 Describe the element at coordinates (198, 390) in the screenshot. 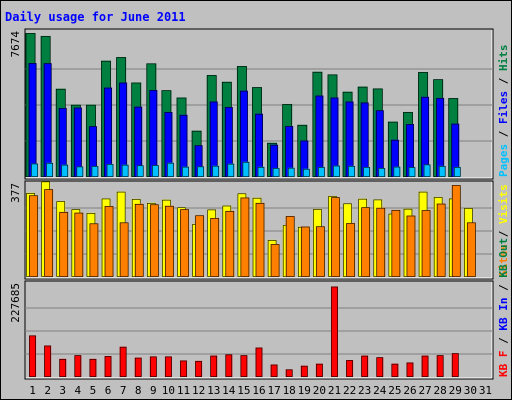

I see `x-tick-label: 12` at that location.